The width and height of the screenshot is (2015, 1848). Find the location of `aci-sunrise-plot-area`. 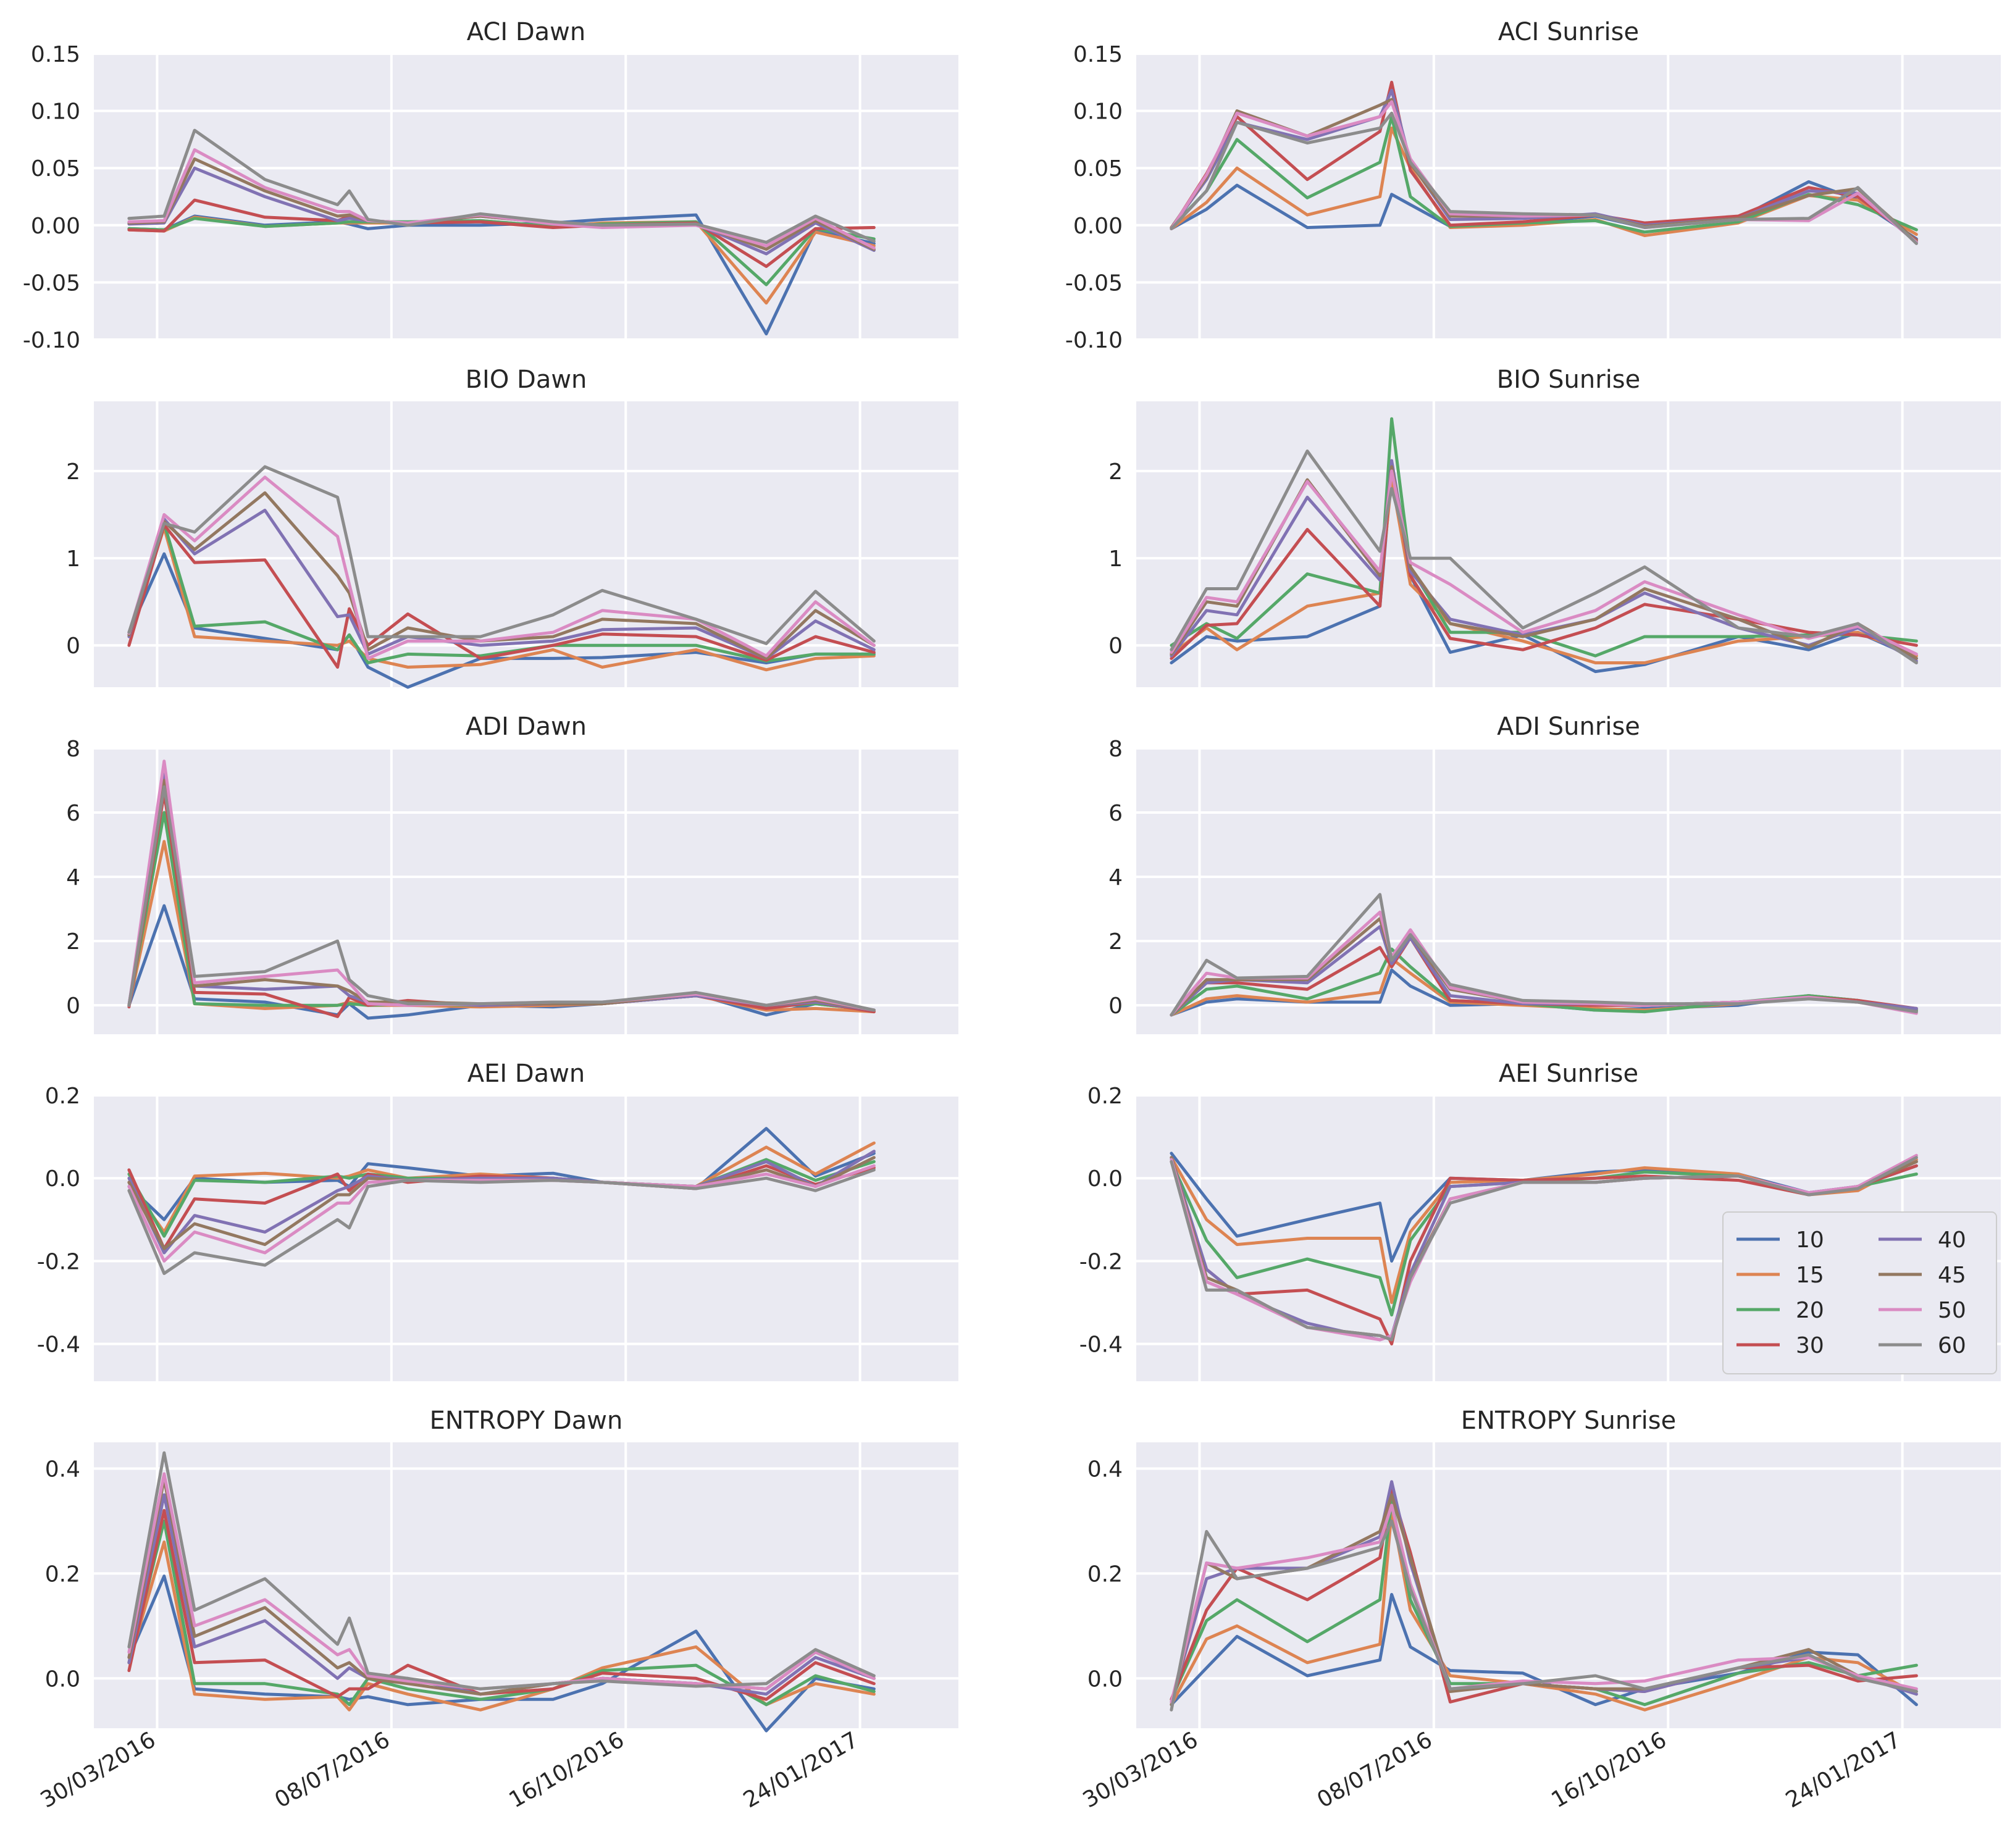

aci-sunrise-plot-area is located at coordinates (1568, 197).